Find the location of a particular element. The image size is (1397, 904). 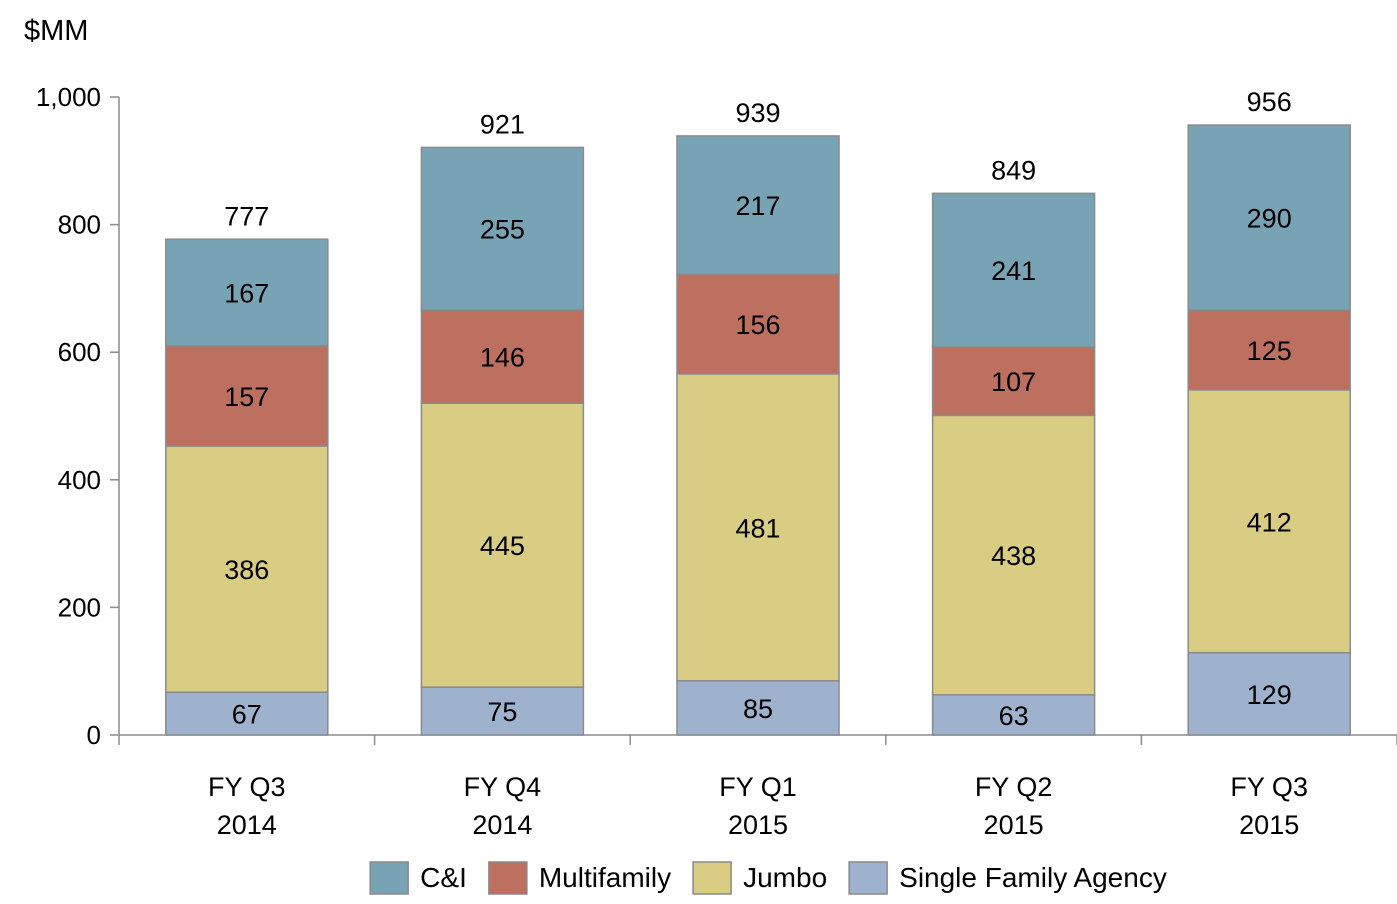

y-tick-label: 0 is located at coordinates (94, 735).